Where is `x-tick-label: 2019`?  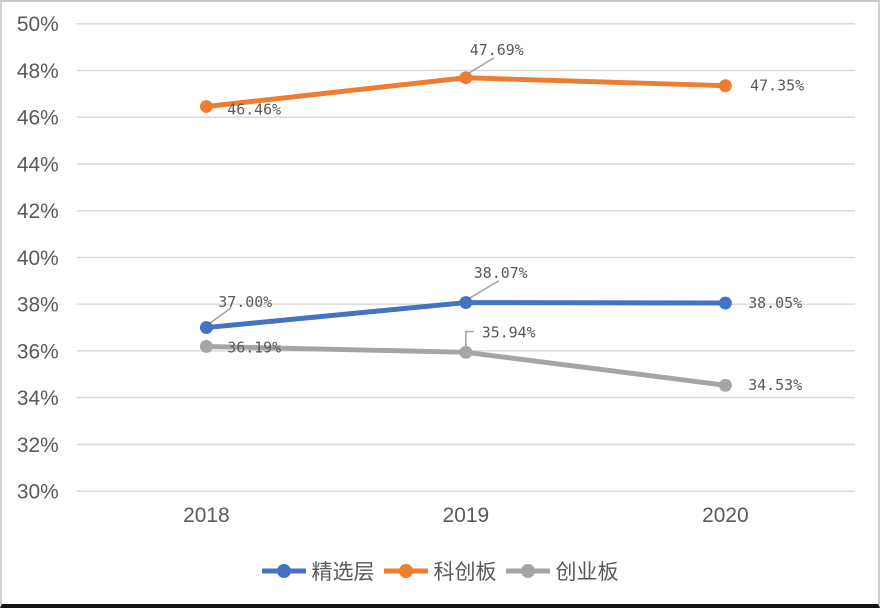 x-tick-label: 2019 is located at coordinates (466, 515).